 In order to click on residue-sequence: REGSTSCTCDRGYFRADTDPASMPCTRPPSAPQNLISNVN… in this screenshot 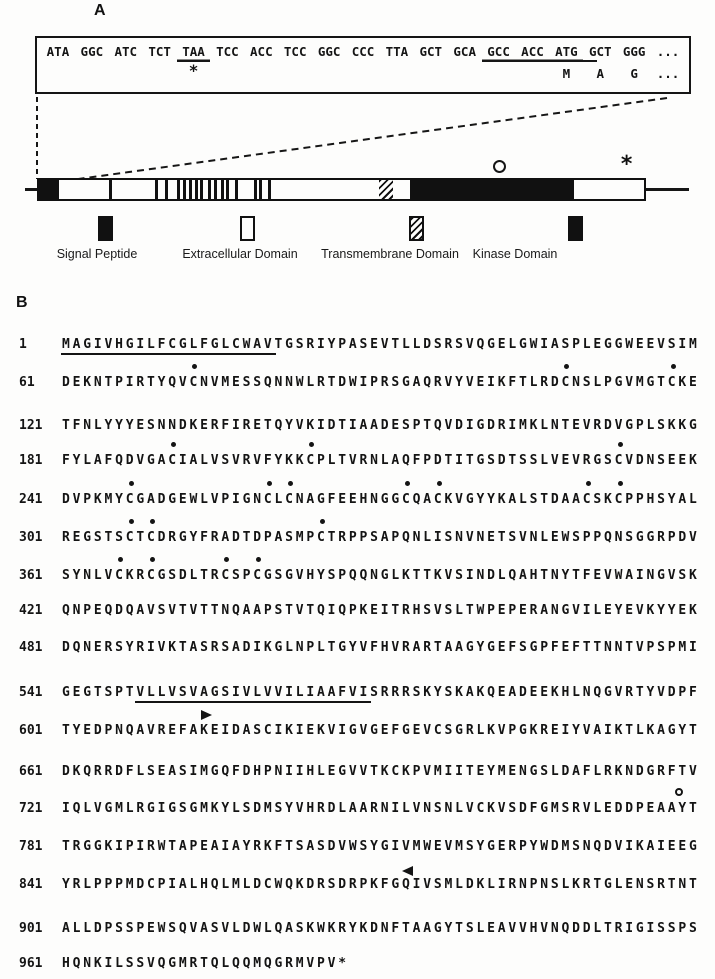, I will do `click(381, 537)`.